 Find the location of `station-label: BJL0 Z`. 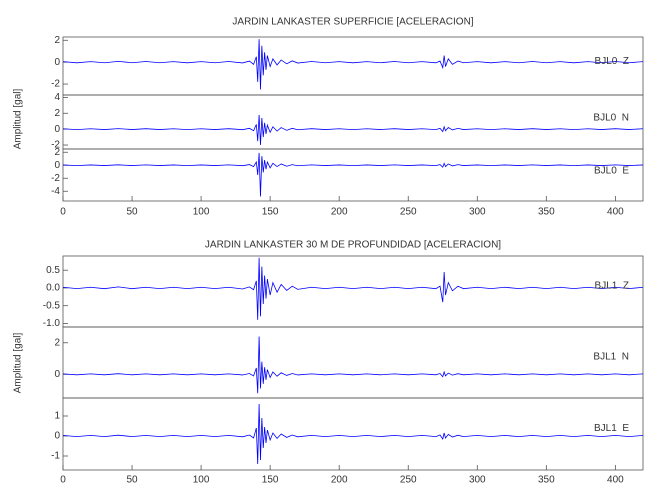

station-label: BJL0 Z is located at coordinates (612, 61).